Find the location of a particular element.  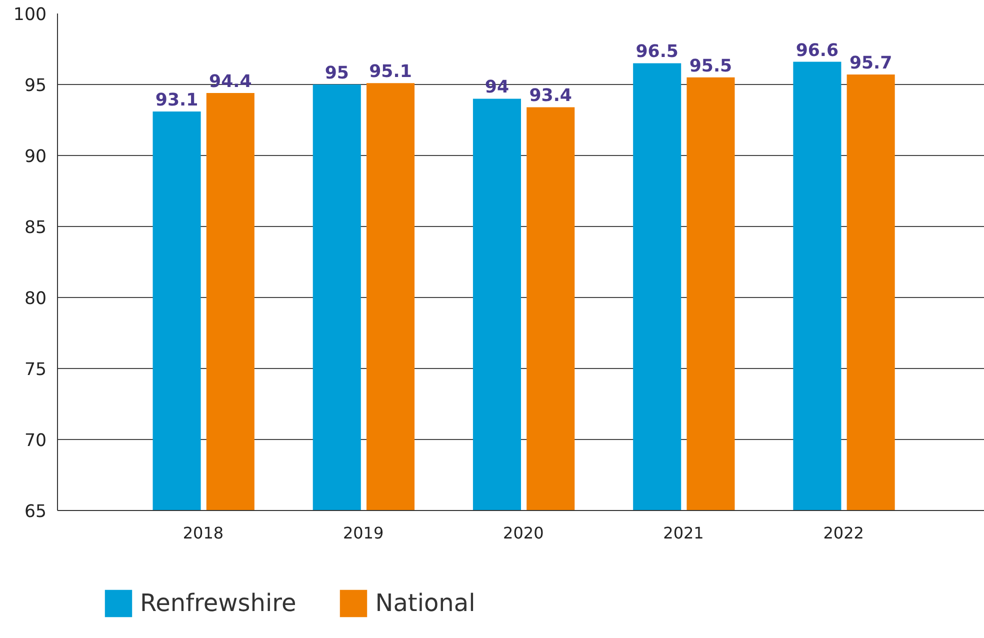

x-tick-label: 2018 is located at coordinates (203, 533).